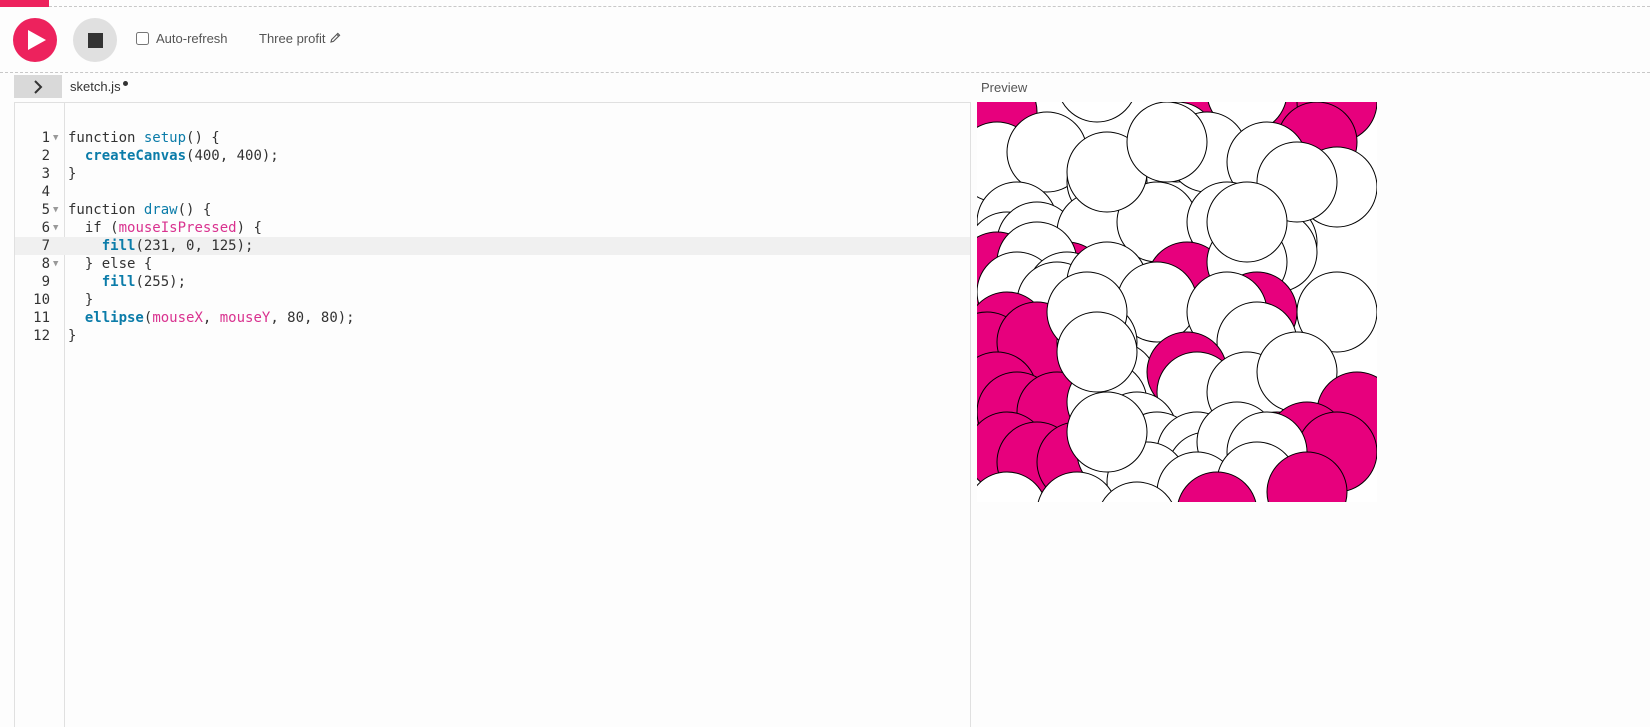 This screenshot has height=727, width=1650. Describe the element at coordinates (24, 3) in the screenshot. I see `top-accent-bar` at that location.